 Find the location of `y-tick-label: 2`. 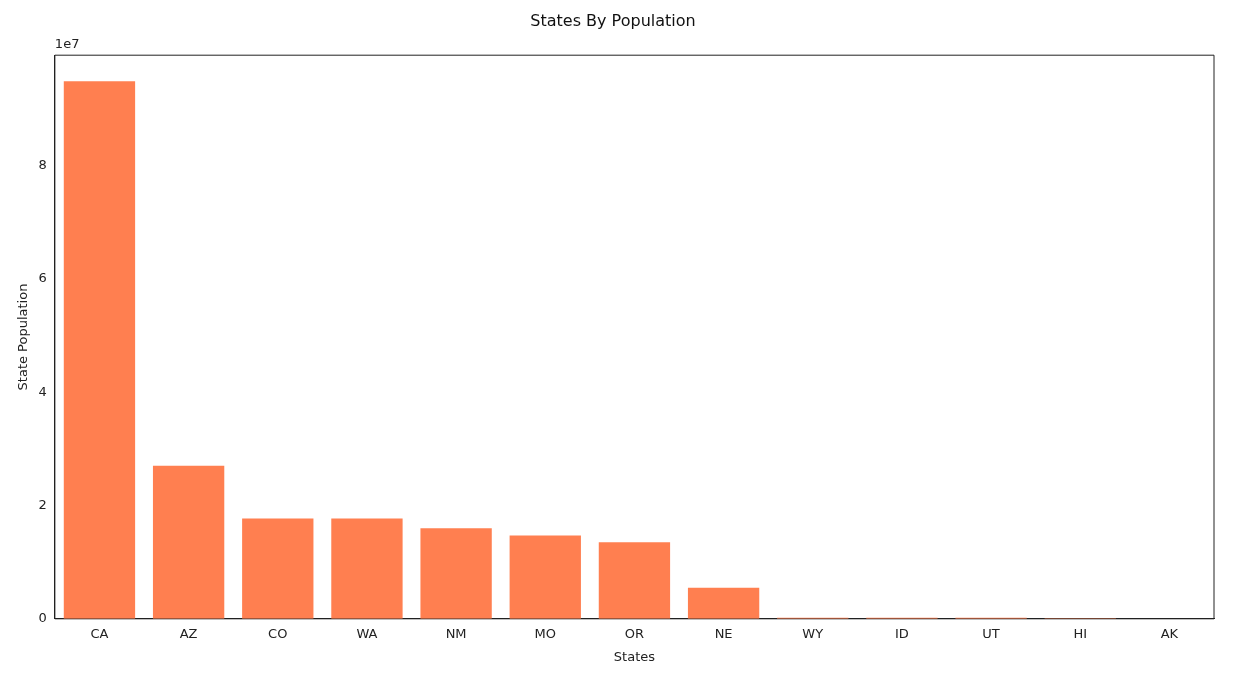

y-tick-label: 2 is located at coordinates (42, 504).